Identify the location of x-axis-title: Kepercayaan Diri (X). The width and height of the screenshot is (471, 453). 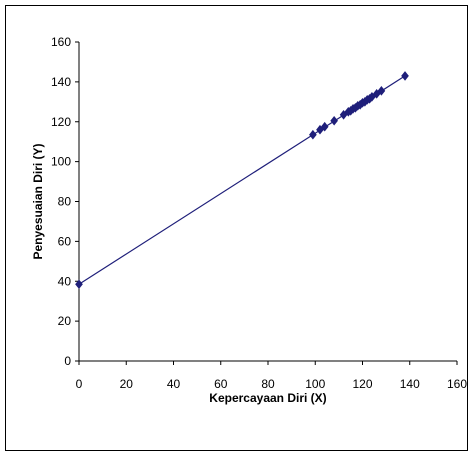
(267, 398).